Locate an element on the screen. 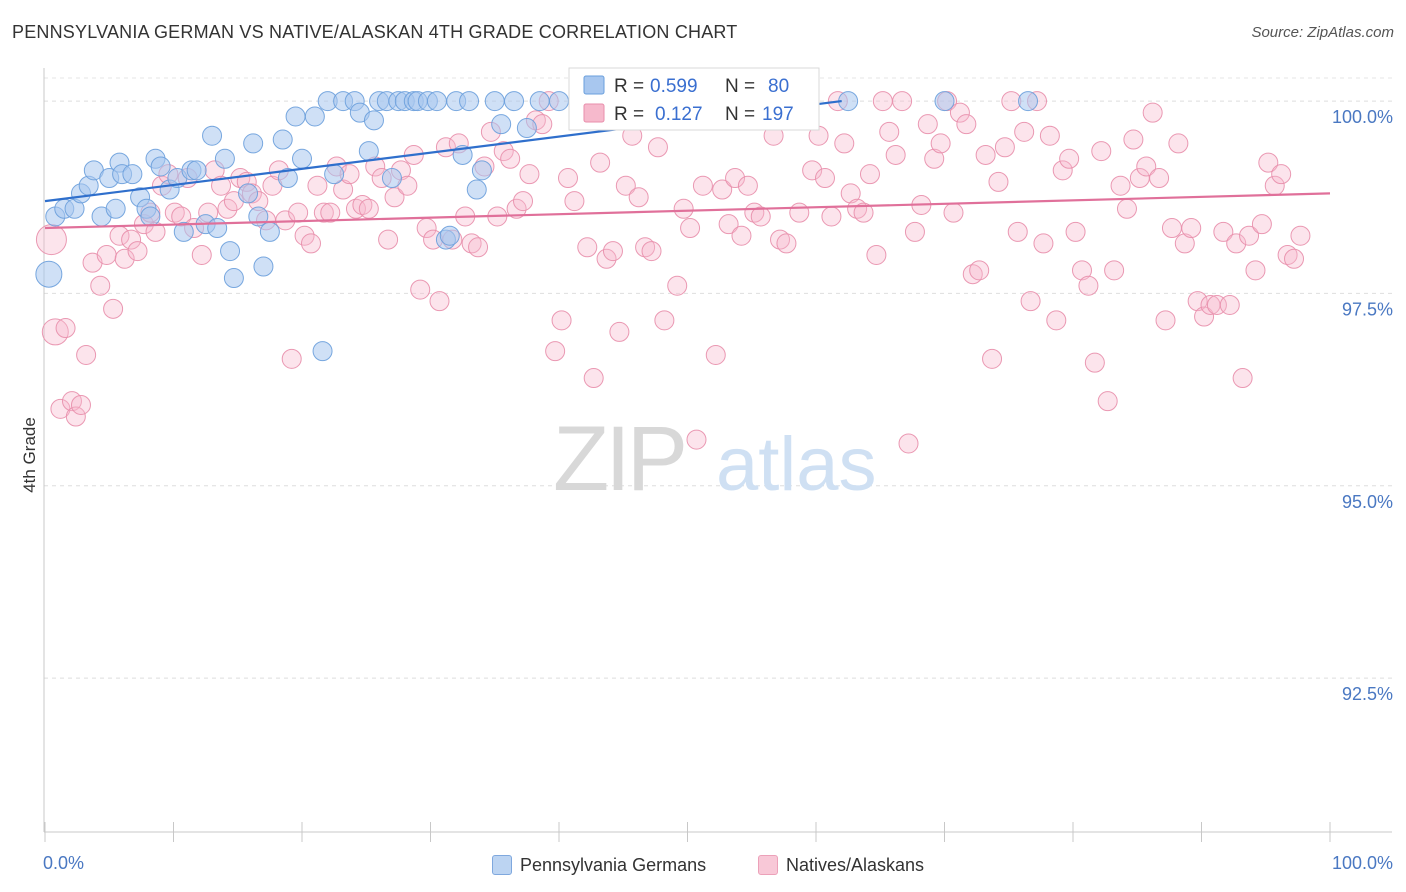  natives-alaskans-trend-line is located at coordinates (687, 211).